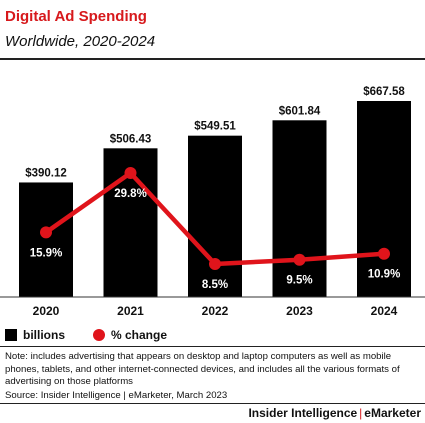 This screenshot has width=425, height=423. What do you see at coordinates (212, 346) in the screenshot?
I see `legend-divider` at bounding box center [212, 346].